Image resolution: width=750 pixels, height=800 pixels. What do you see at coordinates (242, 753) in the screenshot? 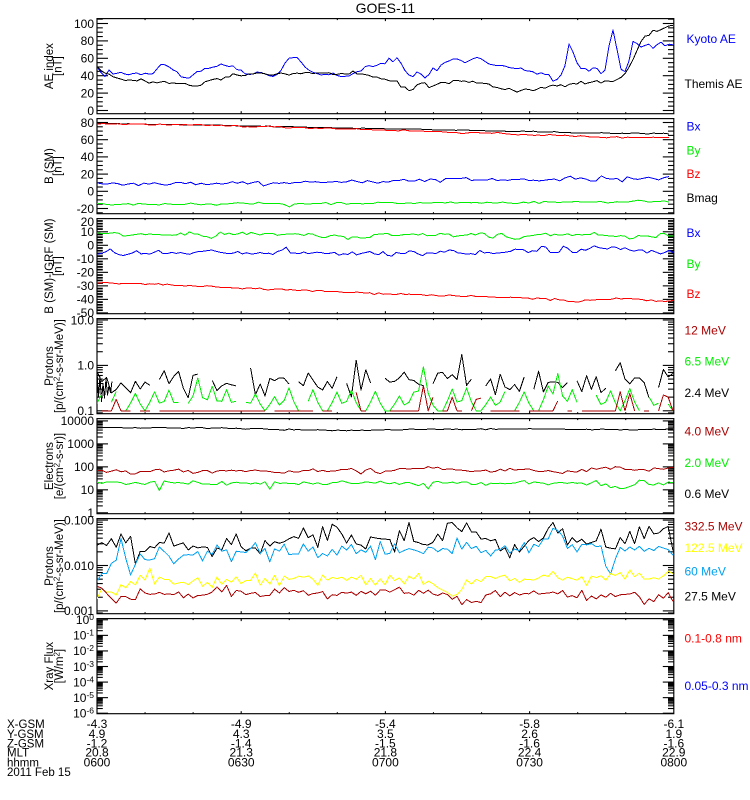
I see `svg-text: 21.3` at bounding box center [242, 753].